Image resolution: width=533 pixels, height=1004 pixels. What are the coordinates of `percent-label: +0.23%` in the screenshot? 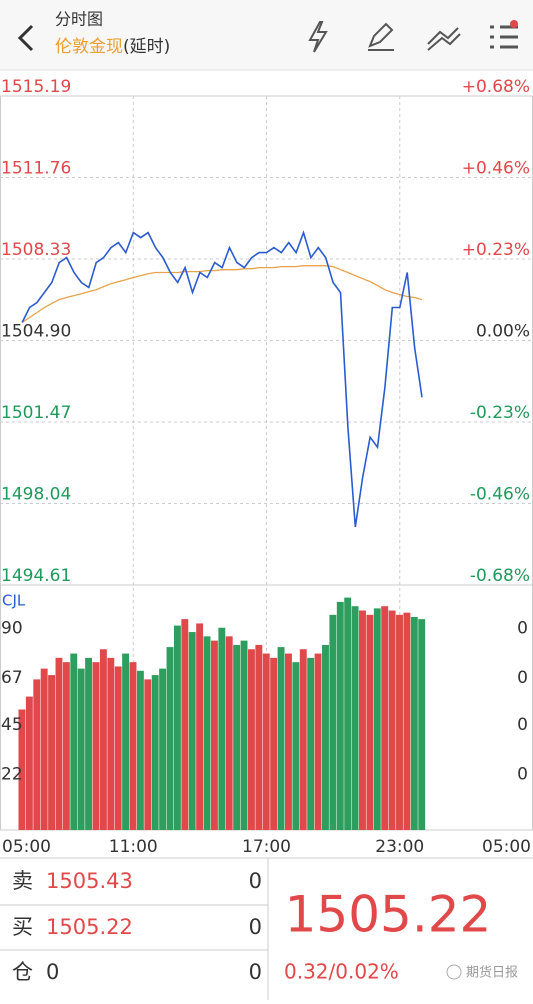 It's located at (496, 250).